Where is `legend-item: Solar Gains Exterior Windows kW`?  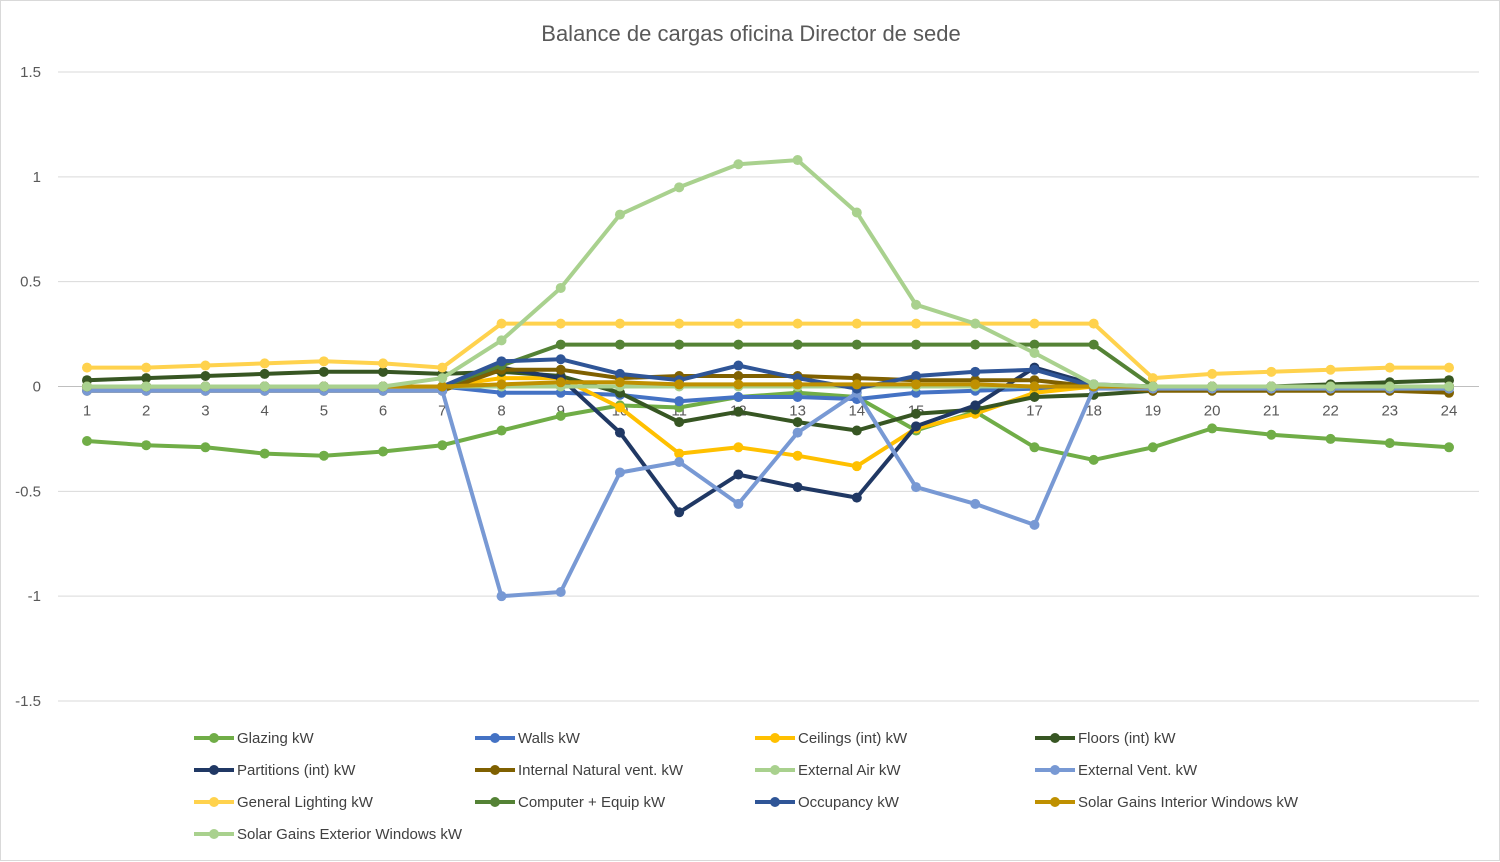 legend-item: Solar Gains Exterior Windows kW is located at coordinates (328, 834).